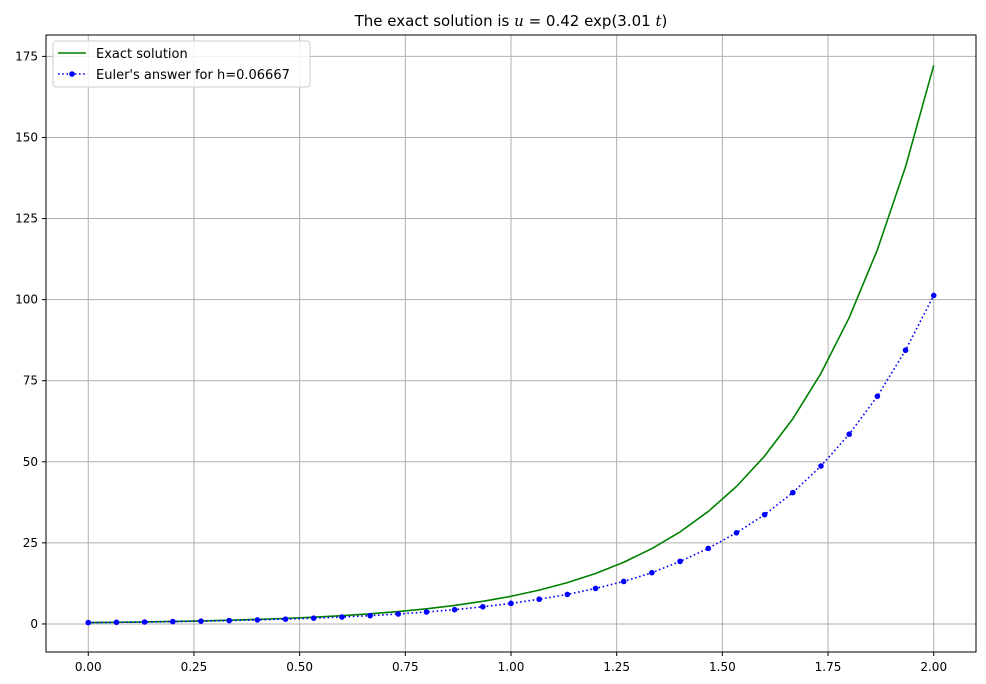 The height and width of the screenshot is (684, 986). What do you see at coordinates (30, 381) in the screenshot?
I see `y-tick-label: 75` at bounding box center [30, 381].